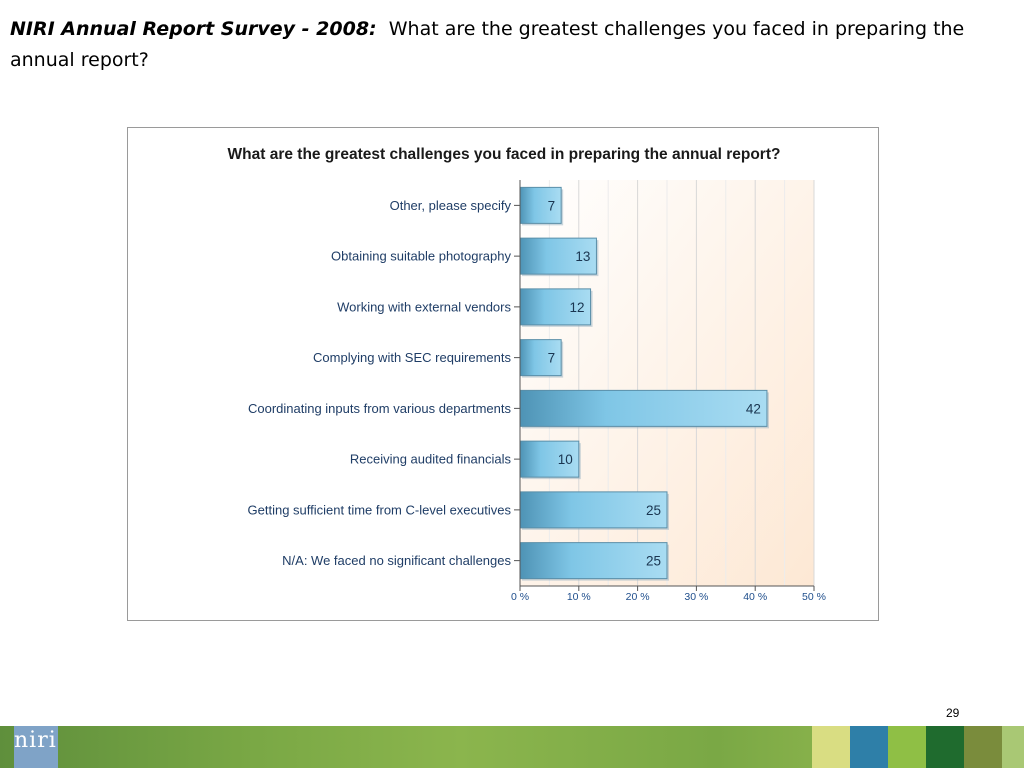 The width and height of the screenshot is (1024, 768). I want to click on category-label: N/A: We faced no significant challenges, so click(396, 560).